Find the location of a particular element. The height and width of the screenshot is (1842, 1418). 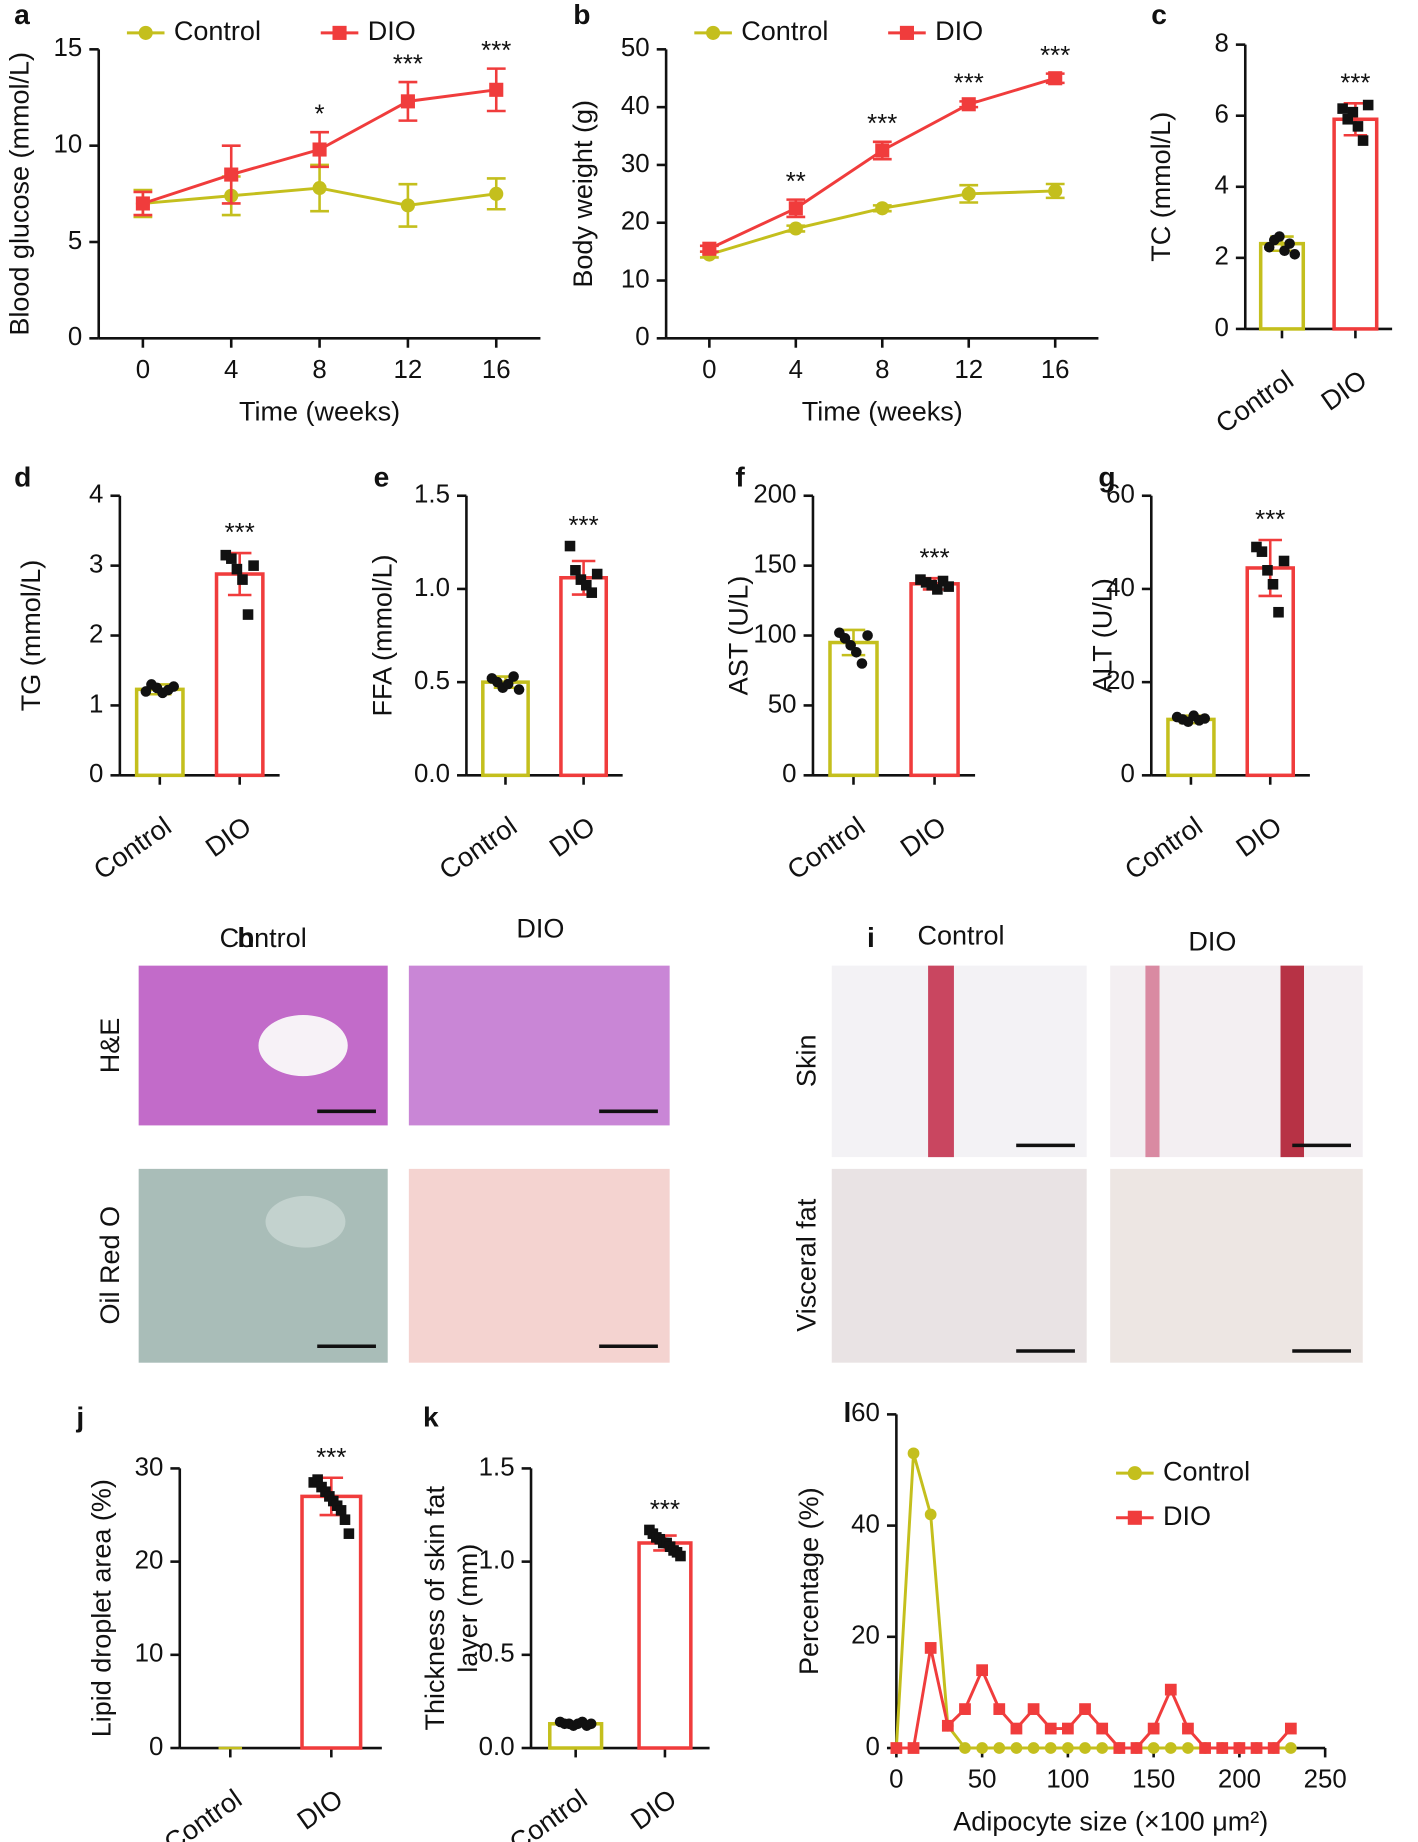

y-tick-label: 8 is located at coordinates (1221, 43).